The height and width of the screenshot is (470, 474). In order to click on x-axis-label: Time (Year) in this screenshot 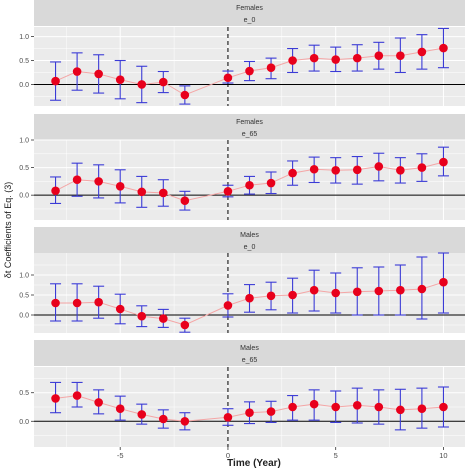, I will do `click(254, 463)`.